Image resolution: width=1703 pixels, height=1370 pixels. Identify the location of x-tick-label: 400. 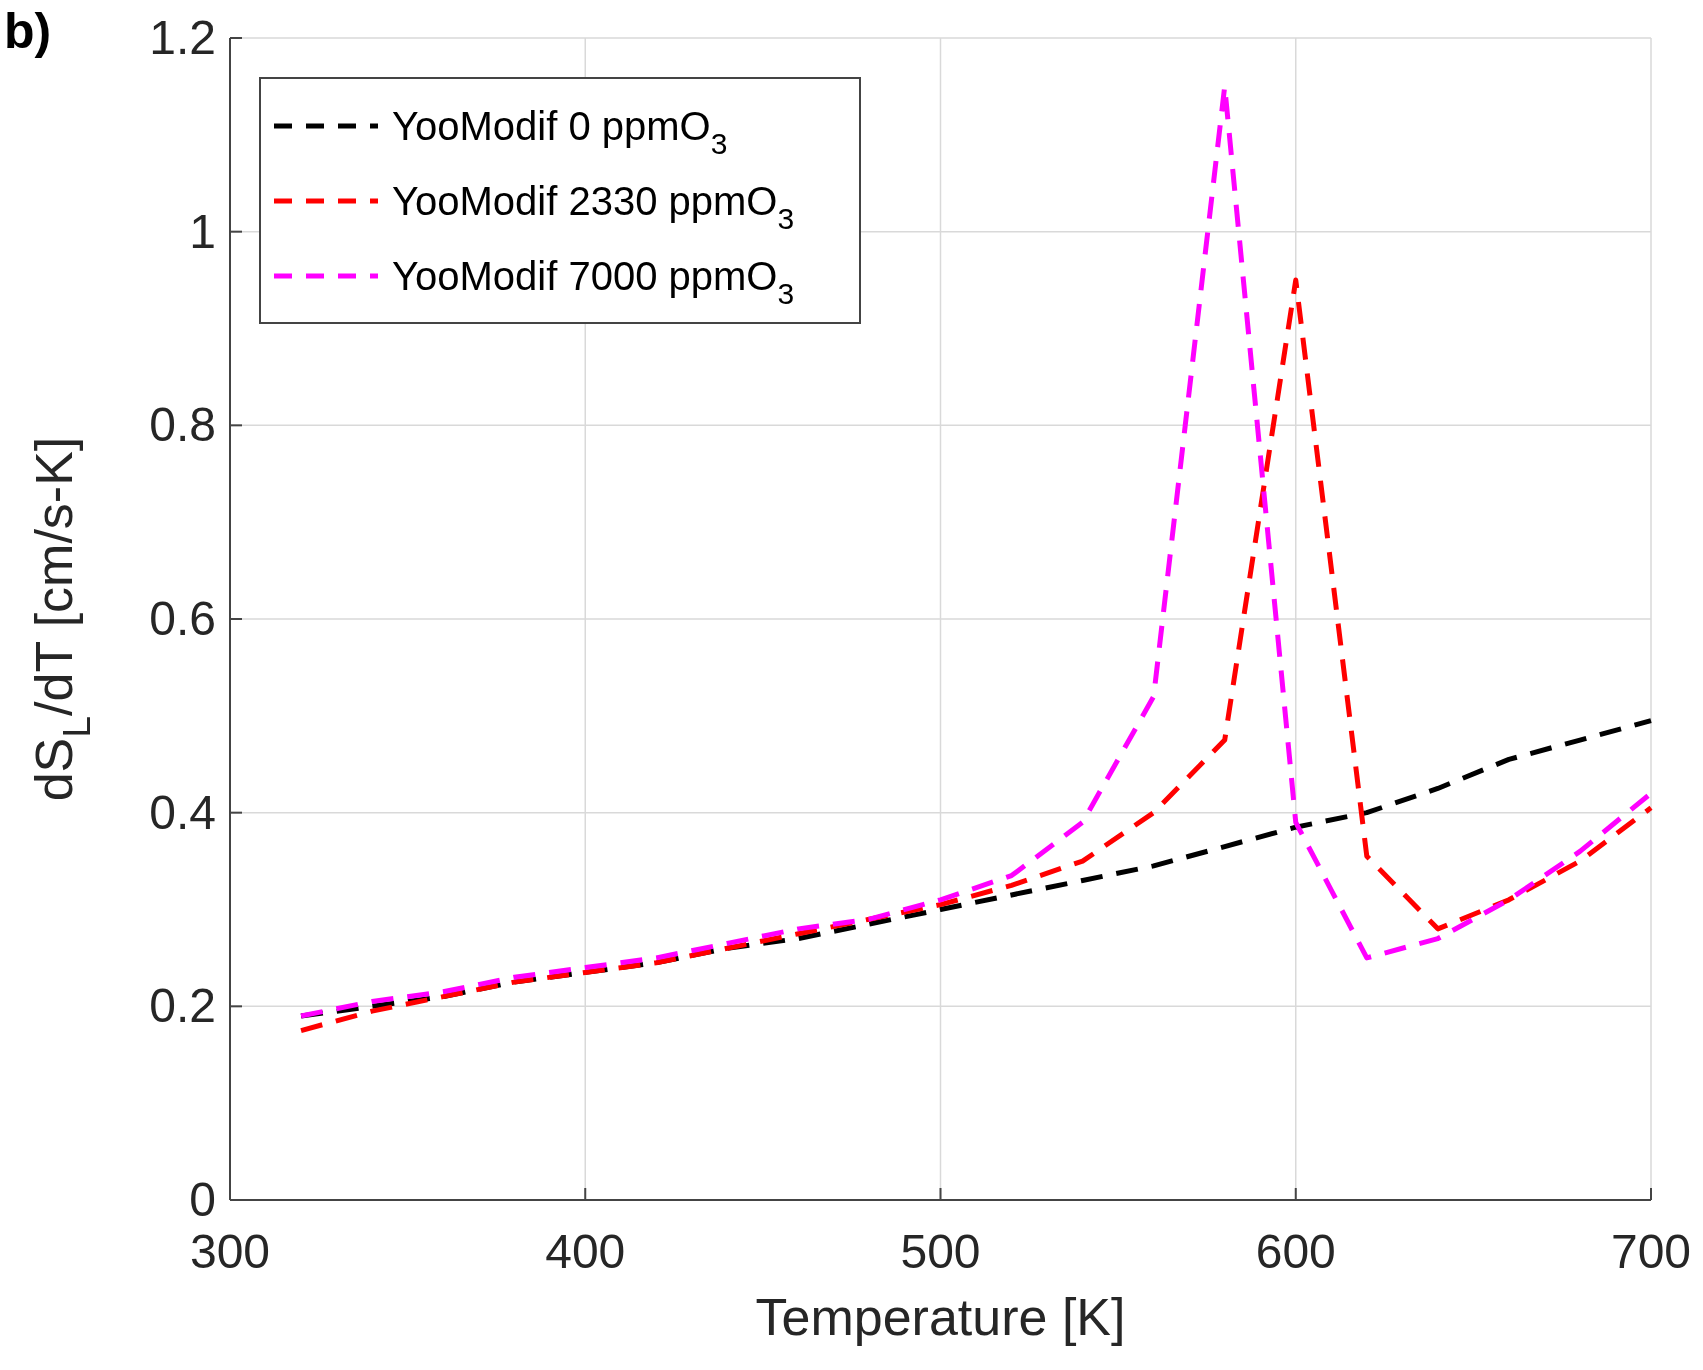
(585, 1251).